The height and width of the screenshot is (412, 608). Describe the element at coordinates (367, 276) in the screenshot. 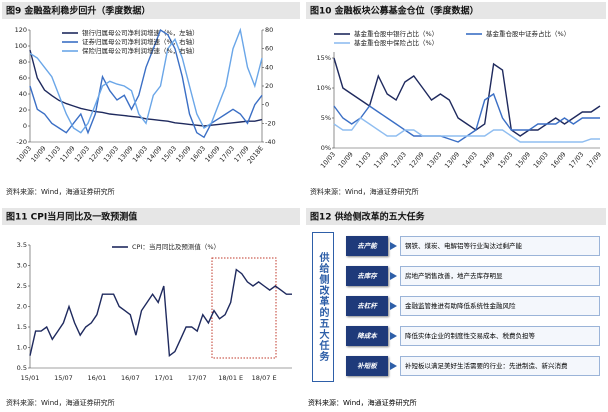

I see `task-name: 去库存` at that location.